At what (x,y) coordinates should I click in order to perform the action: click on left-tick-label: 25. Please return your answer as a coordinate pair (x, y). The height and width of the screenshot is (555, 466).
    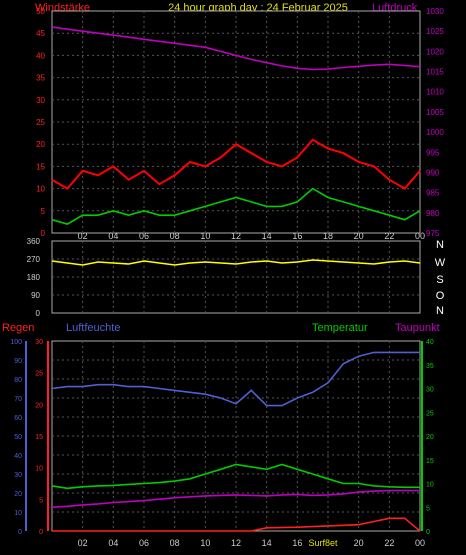
    Looking at the image, I should click on (40, 122).